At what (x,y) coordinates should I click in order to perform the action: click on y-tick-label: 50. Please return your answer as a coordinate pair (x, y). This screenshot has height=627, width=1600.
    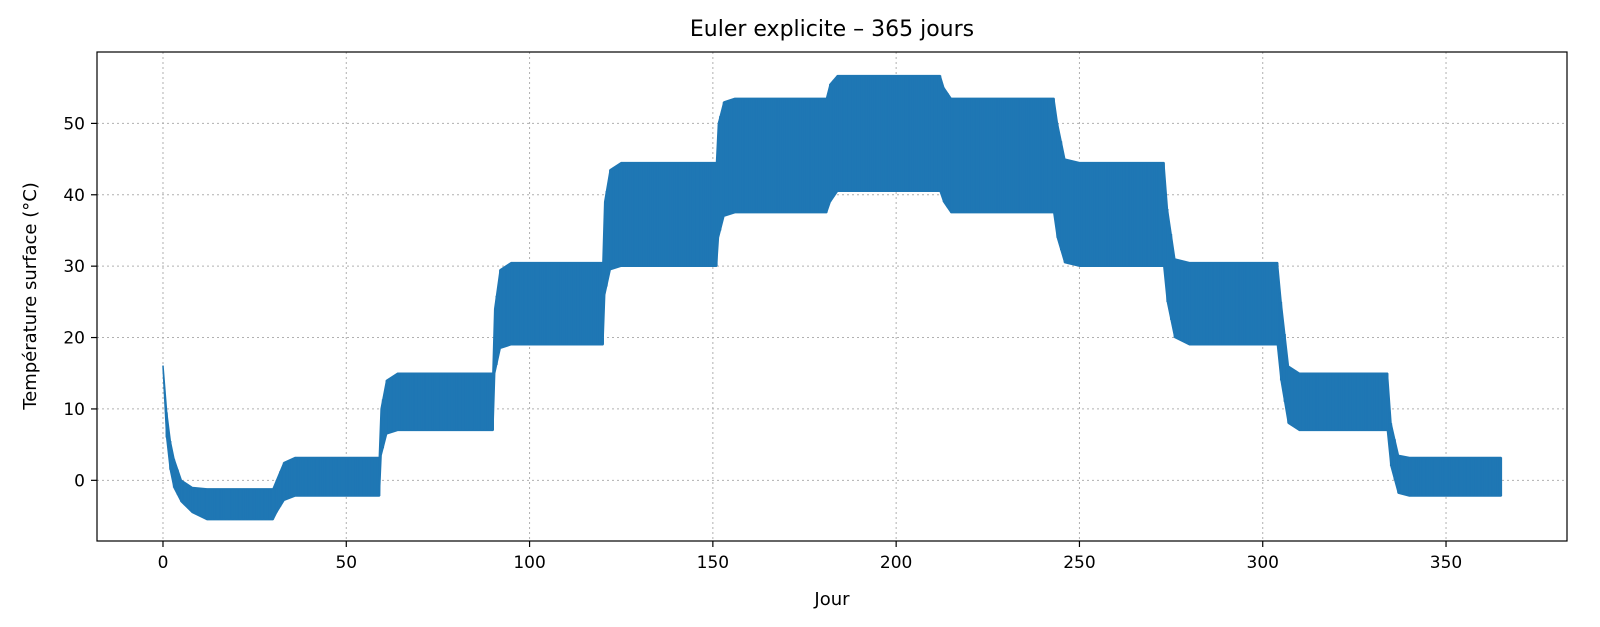
    Looking at the image, I should click on (74, 124).